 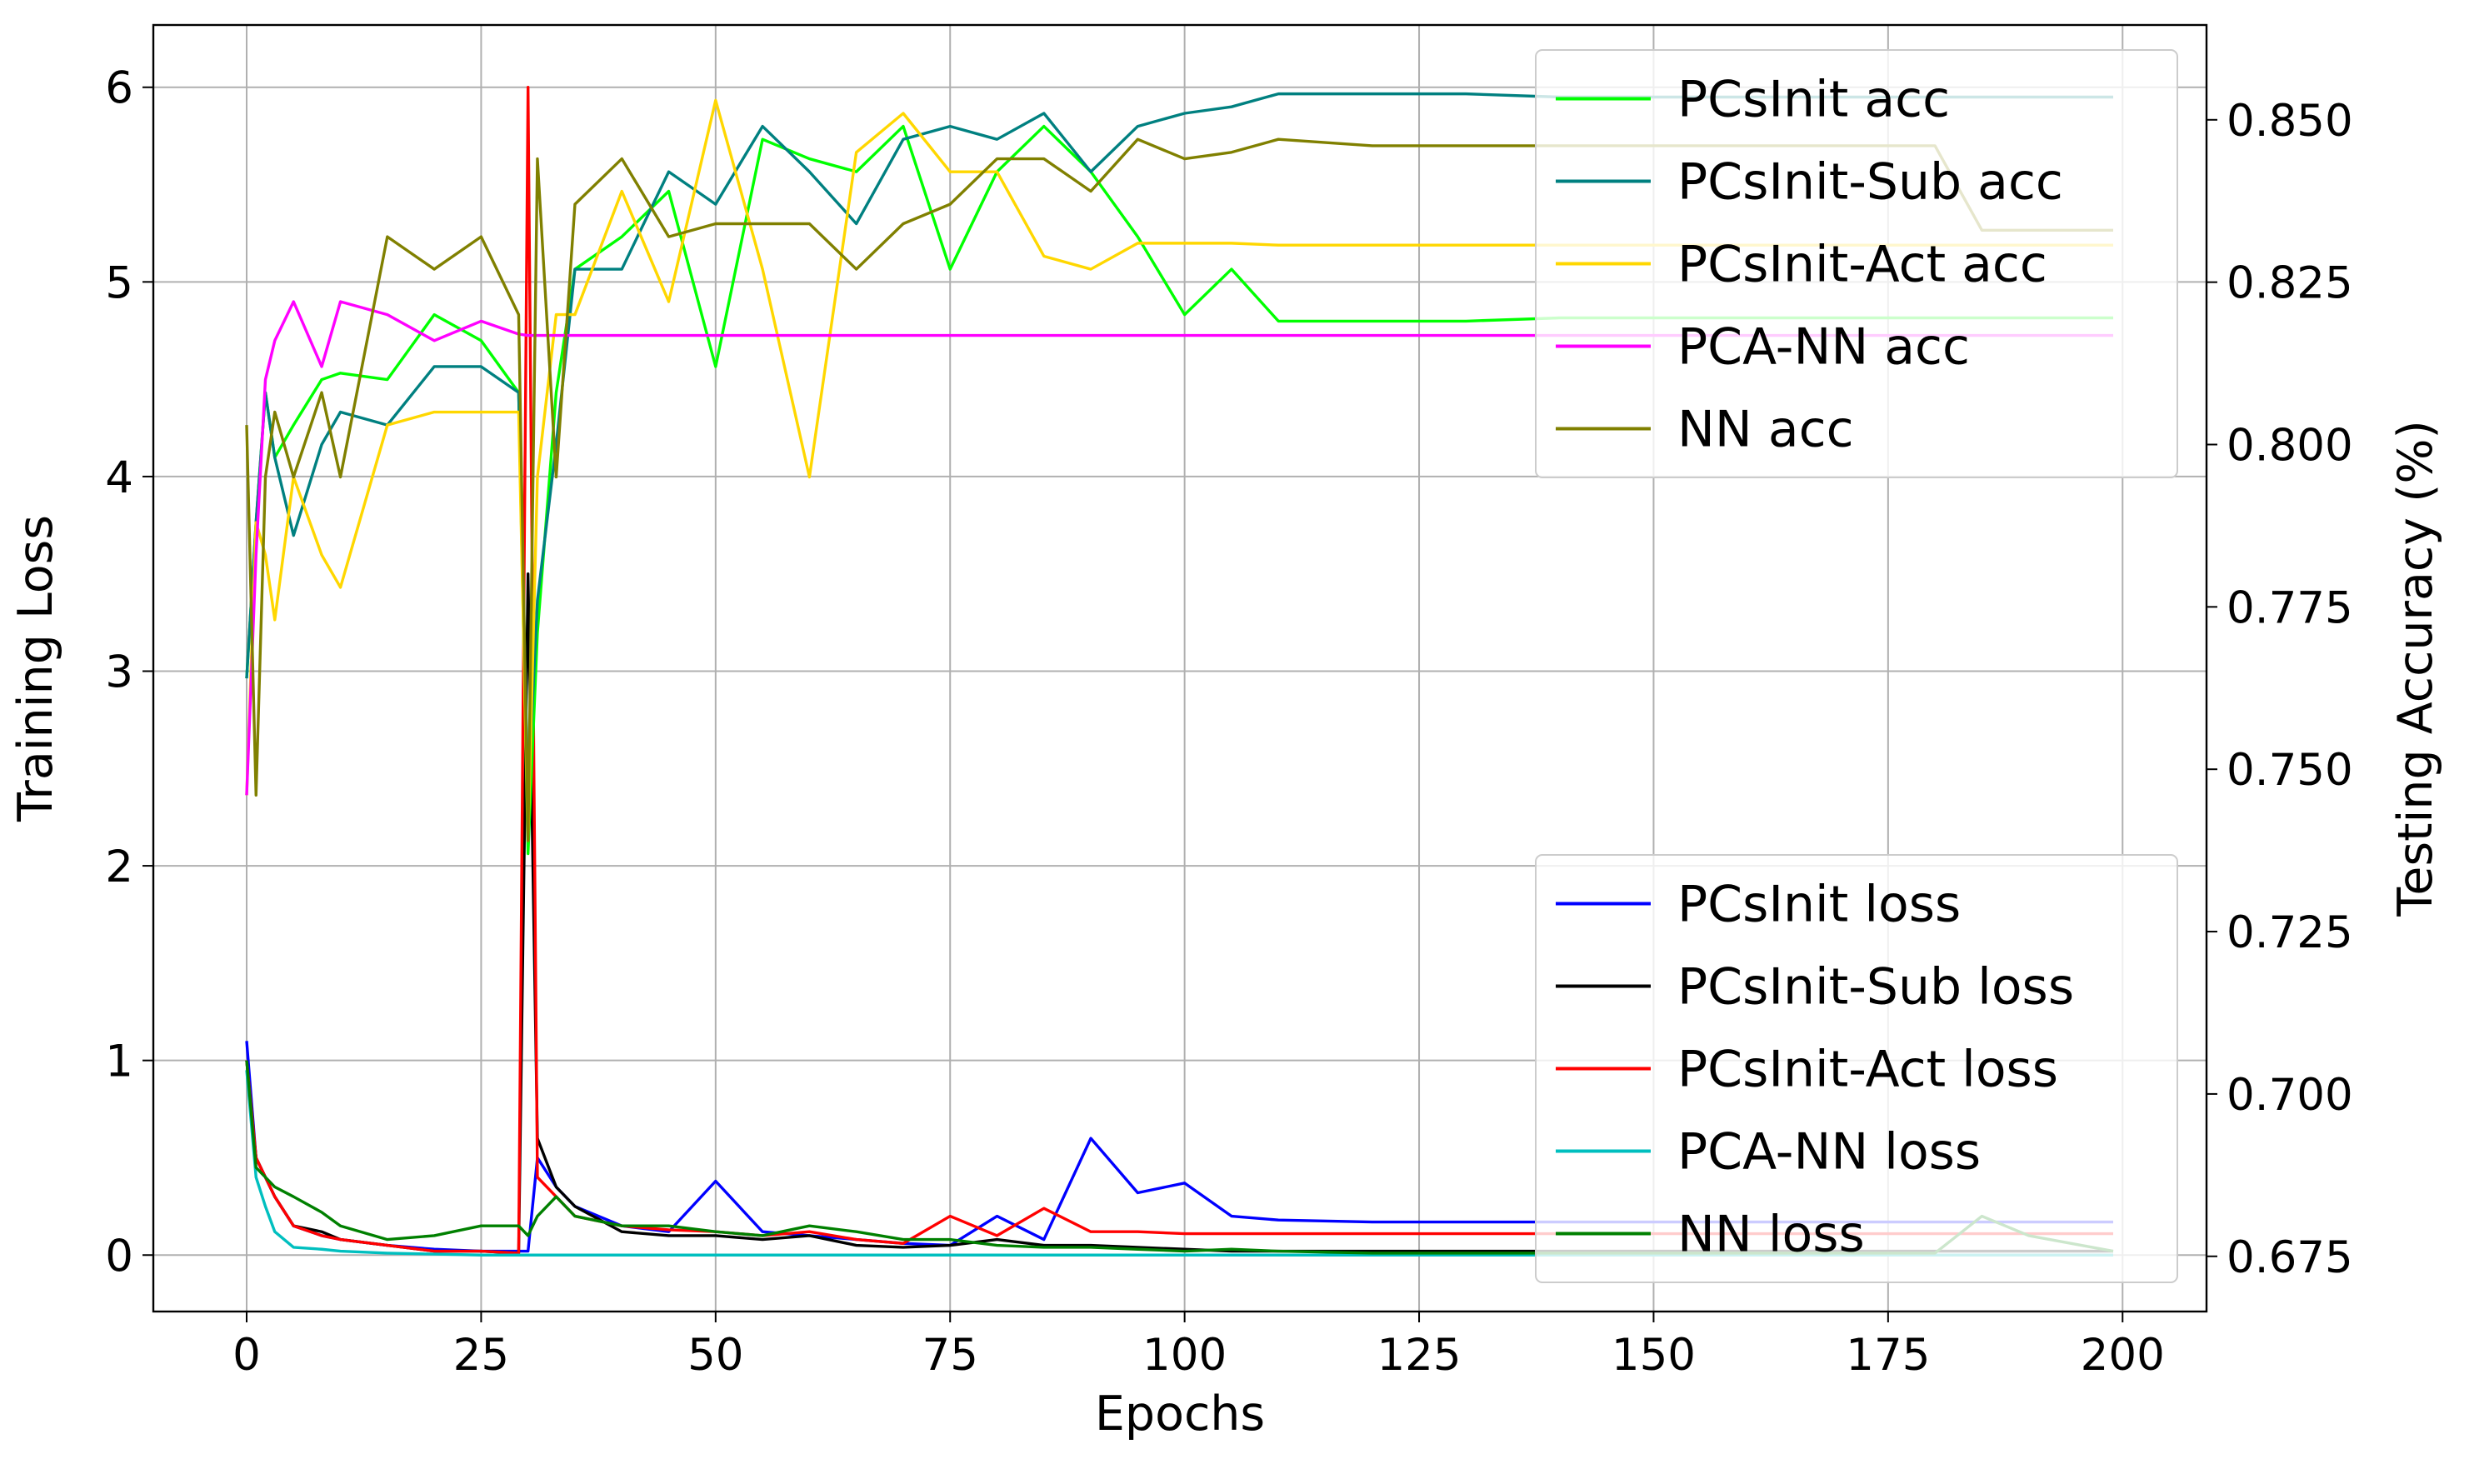 I want to click on y-axis-label: Training Loss, so click(x=35, y=668).